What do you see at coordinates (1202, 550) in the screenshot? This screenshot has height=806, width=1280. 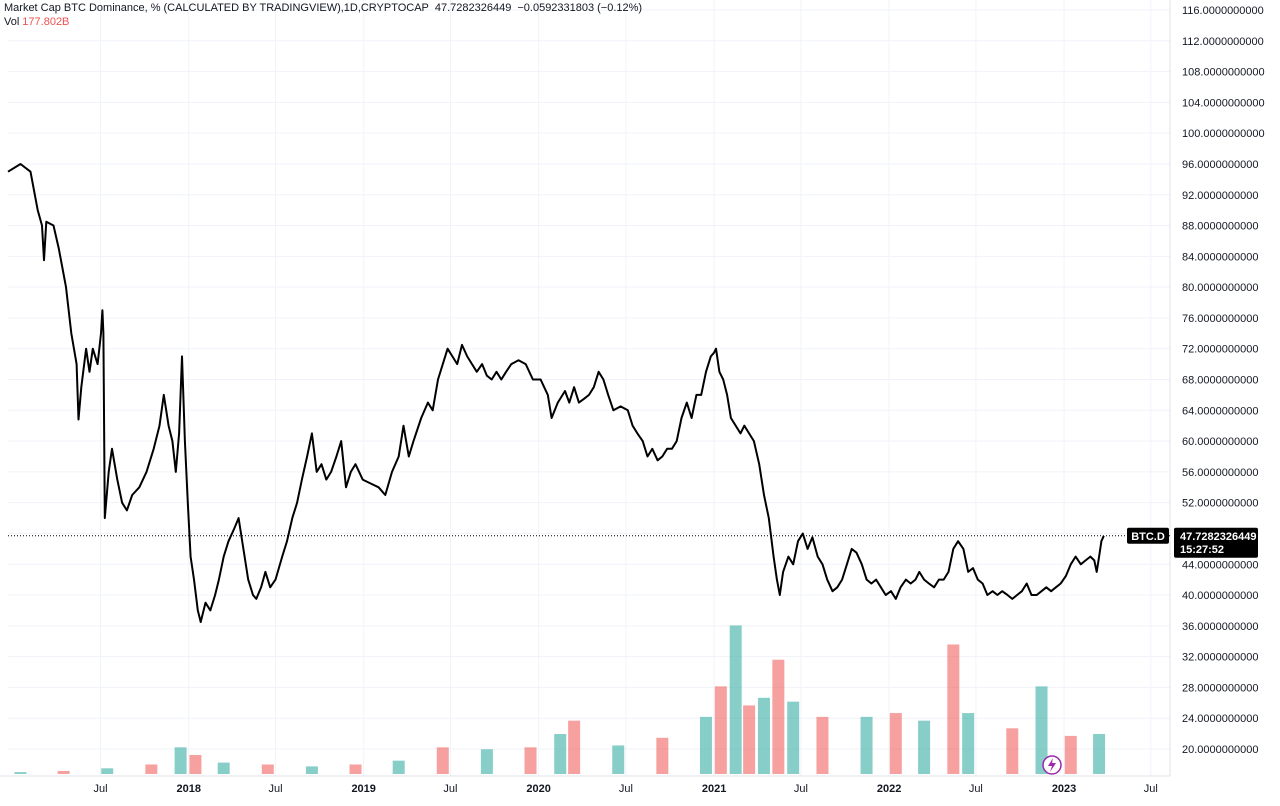 I see `price-badge-countdown: 15:27:52` at bounding box center [1202, 550].